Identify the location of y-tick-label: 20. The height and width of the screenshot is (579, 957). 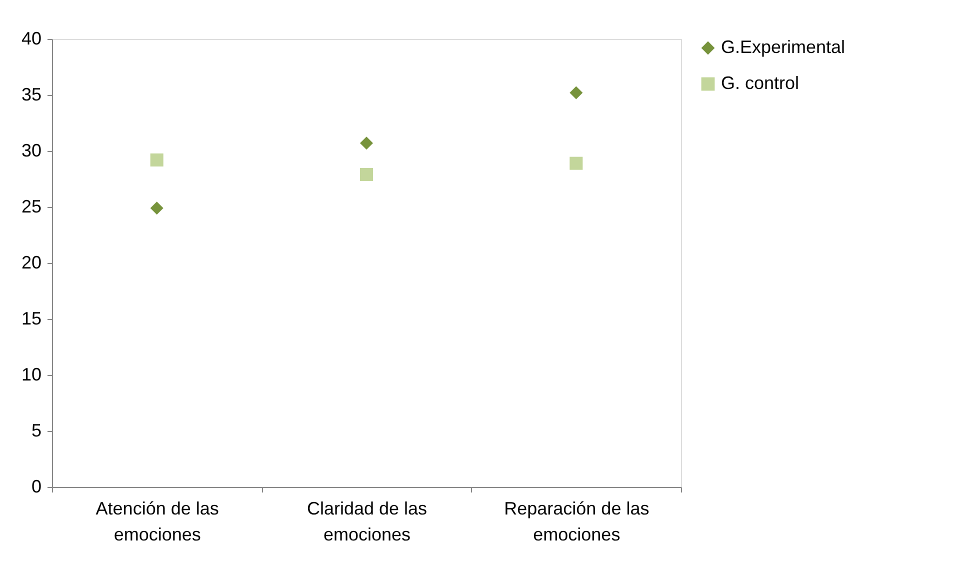
(31, 262).